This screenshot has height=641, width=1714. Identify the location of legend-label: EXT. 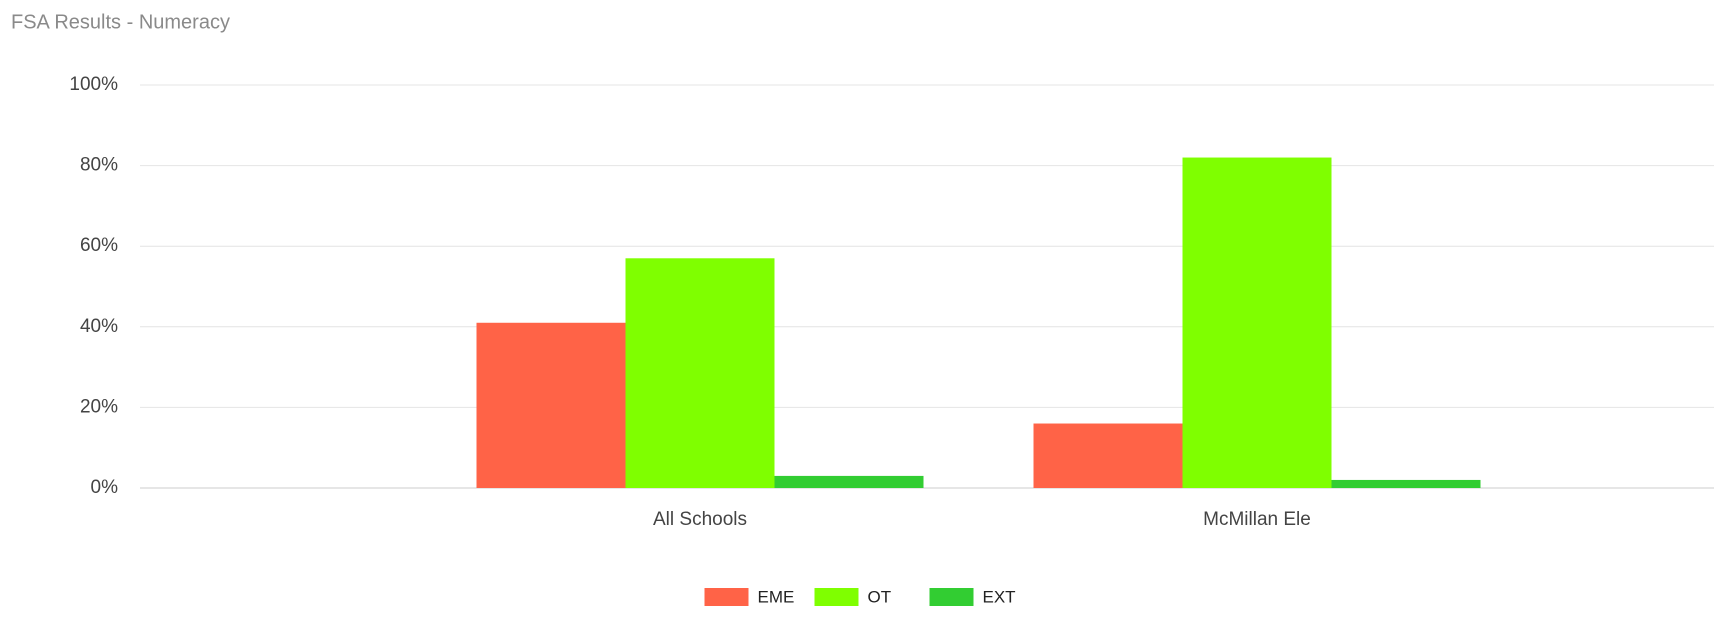
(999, 596).